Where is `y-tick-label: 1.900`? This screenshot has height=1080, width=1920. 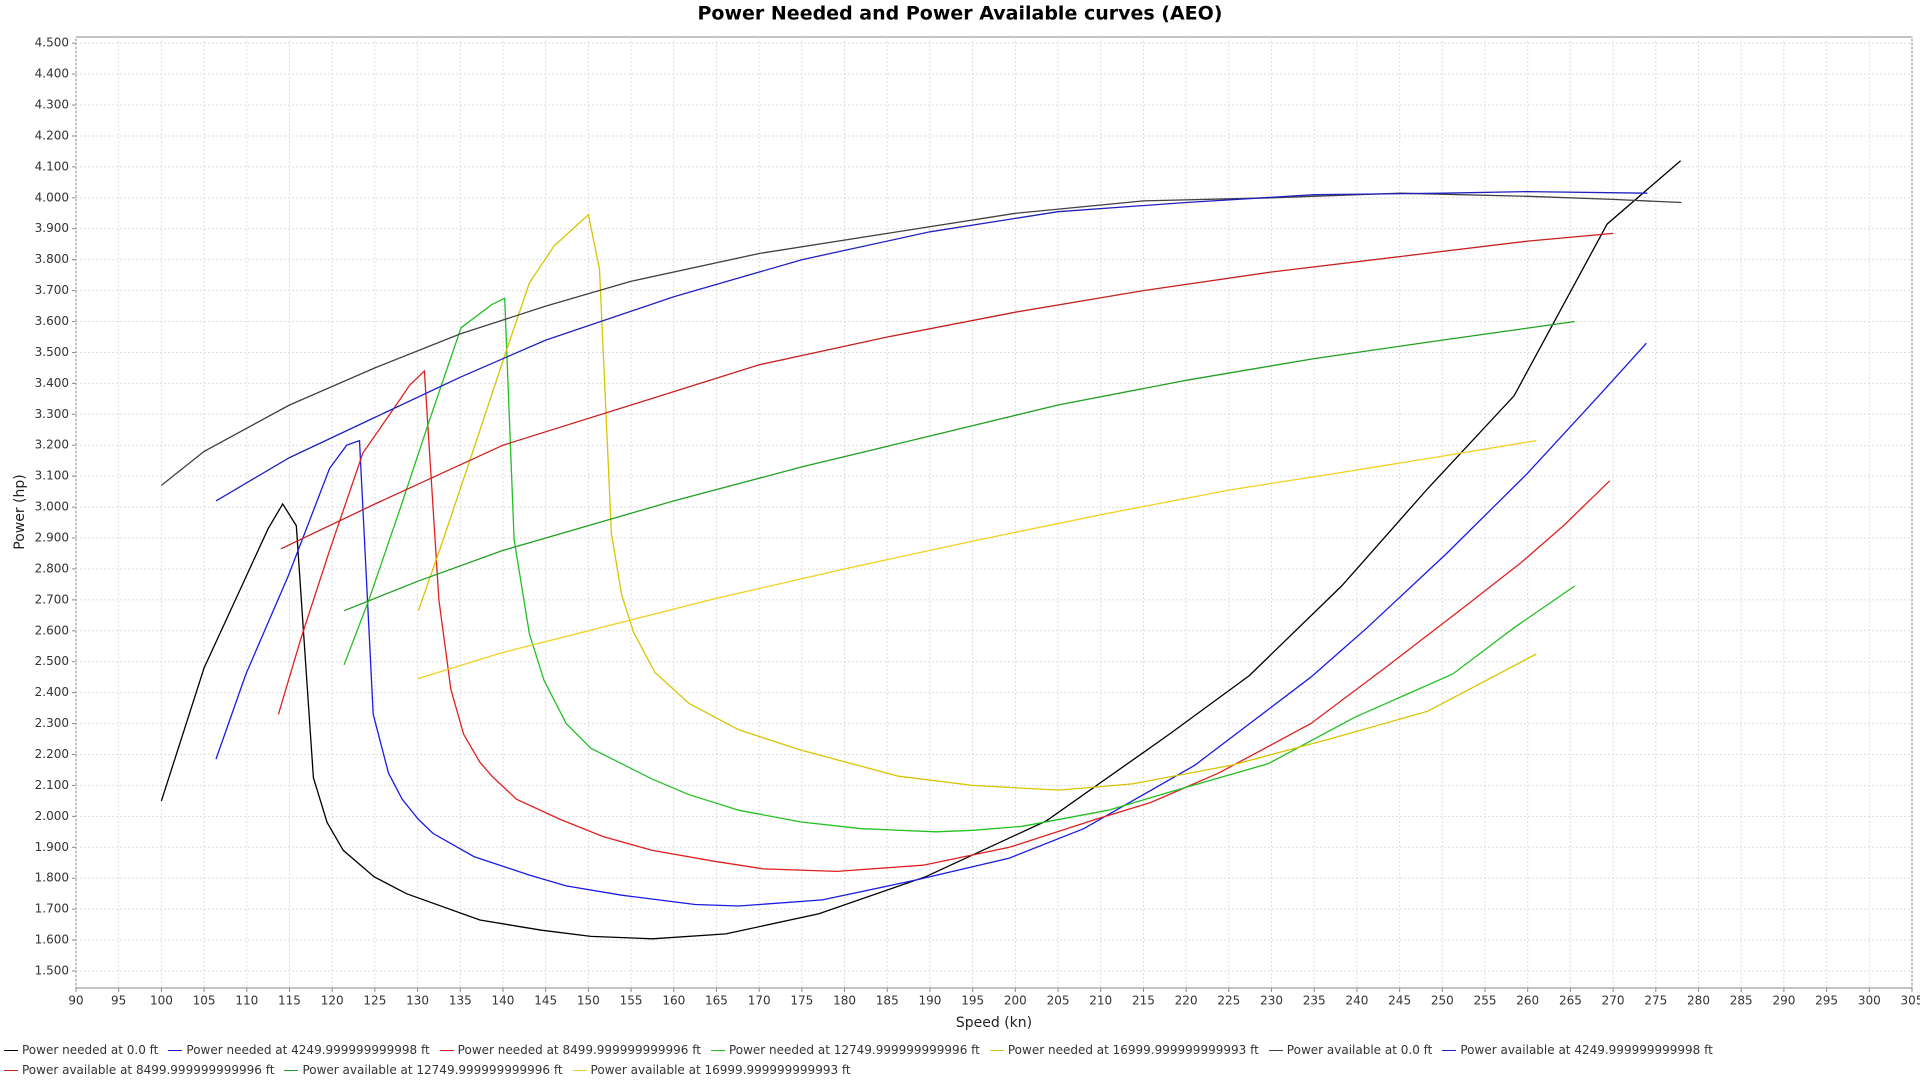 y-tick-label: 1.900 is located at coordinates (52, 847).